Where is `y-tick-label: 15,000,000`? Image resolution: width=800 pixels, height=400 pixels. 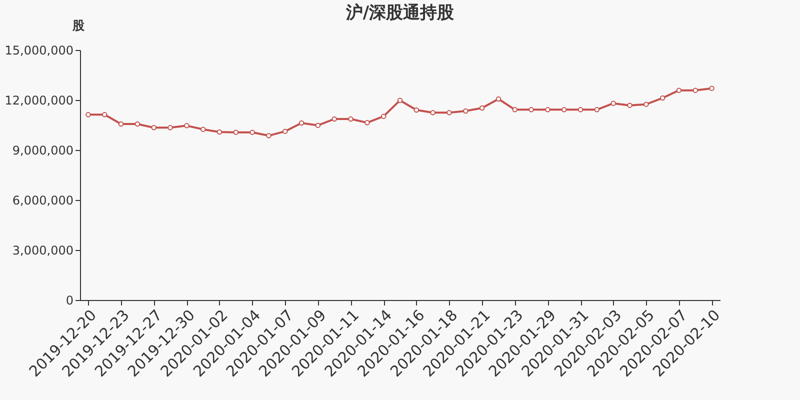 y-tick-label: 15,000,000 is located at coordinates (39, 51).